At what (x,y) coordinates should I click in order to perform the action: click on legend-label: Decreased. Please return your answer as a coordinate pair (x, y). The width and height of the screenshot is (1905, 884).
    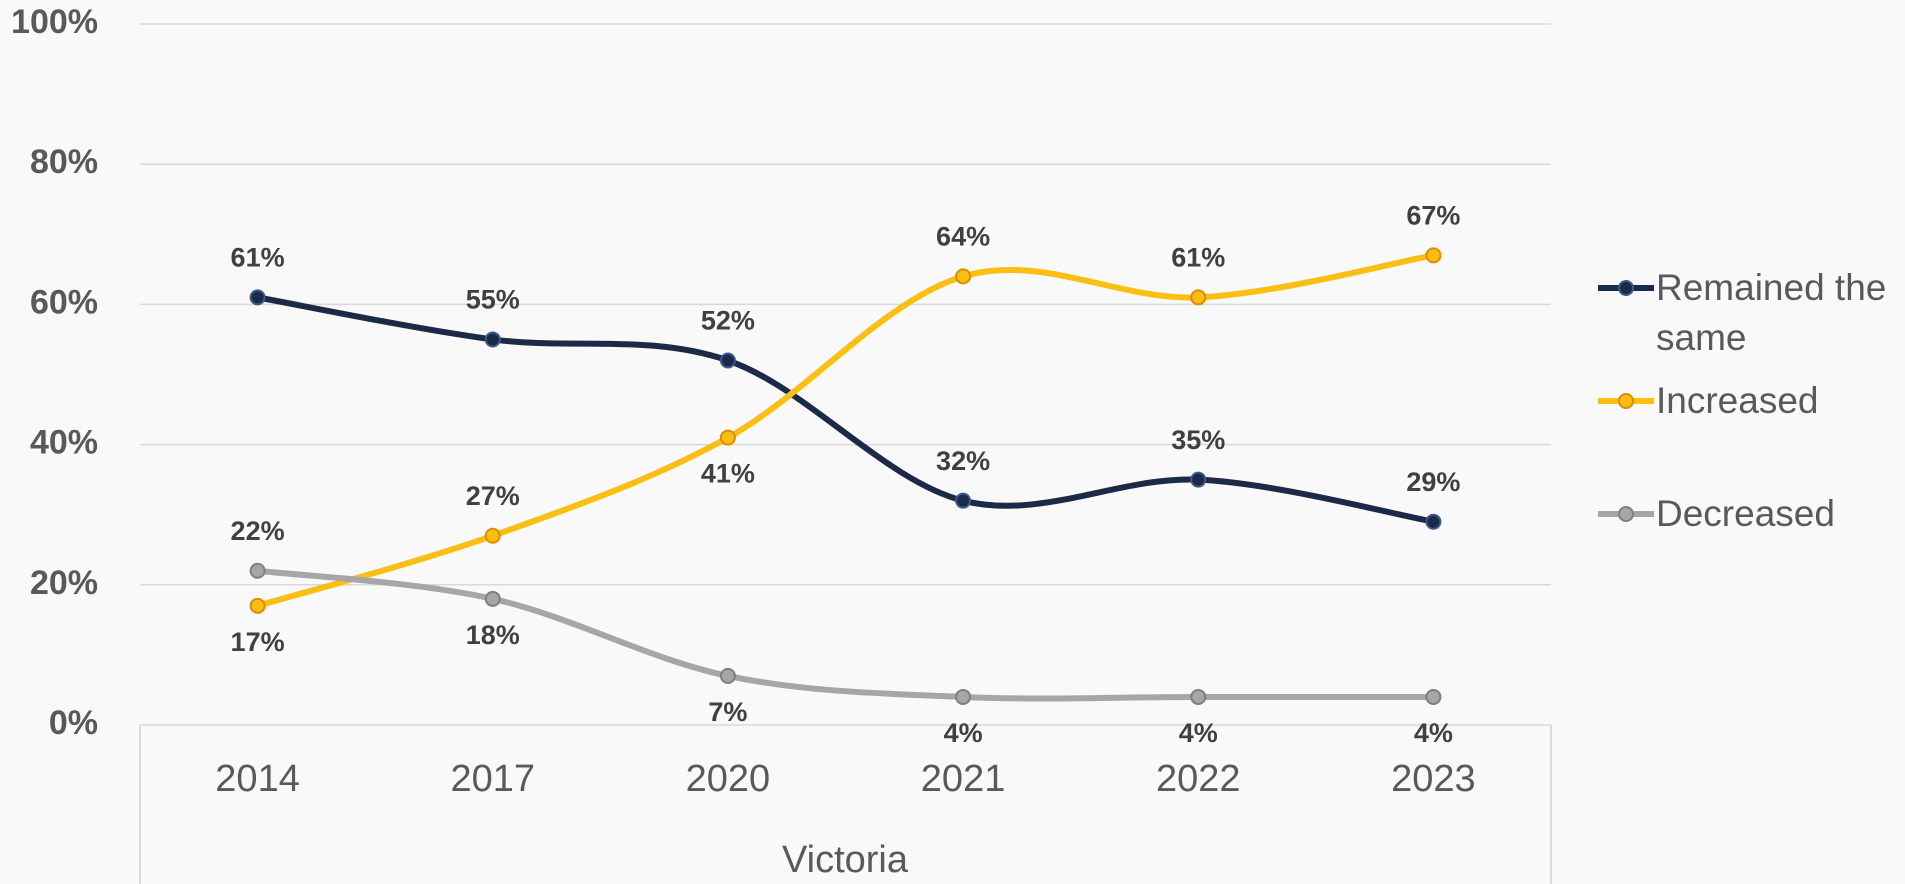
    Looking at the image, I should click on (1745, 513).